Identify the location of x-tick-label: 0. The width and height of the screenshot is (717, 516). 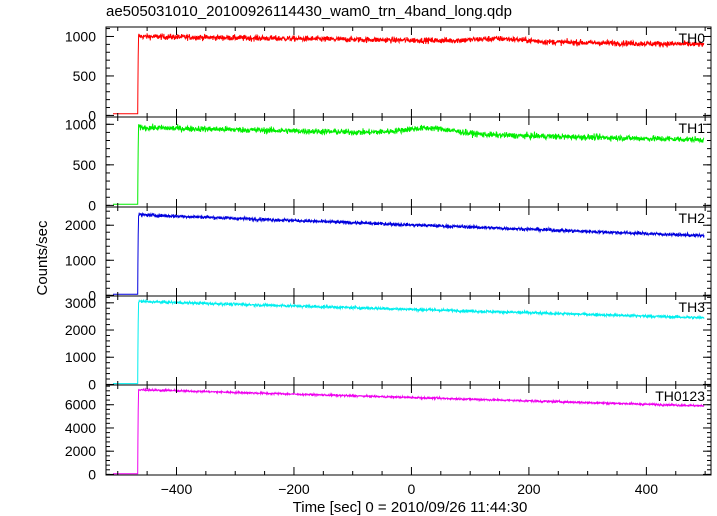
(412, 489).